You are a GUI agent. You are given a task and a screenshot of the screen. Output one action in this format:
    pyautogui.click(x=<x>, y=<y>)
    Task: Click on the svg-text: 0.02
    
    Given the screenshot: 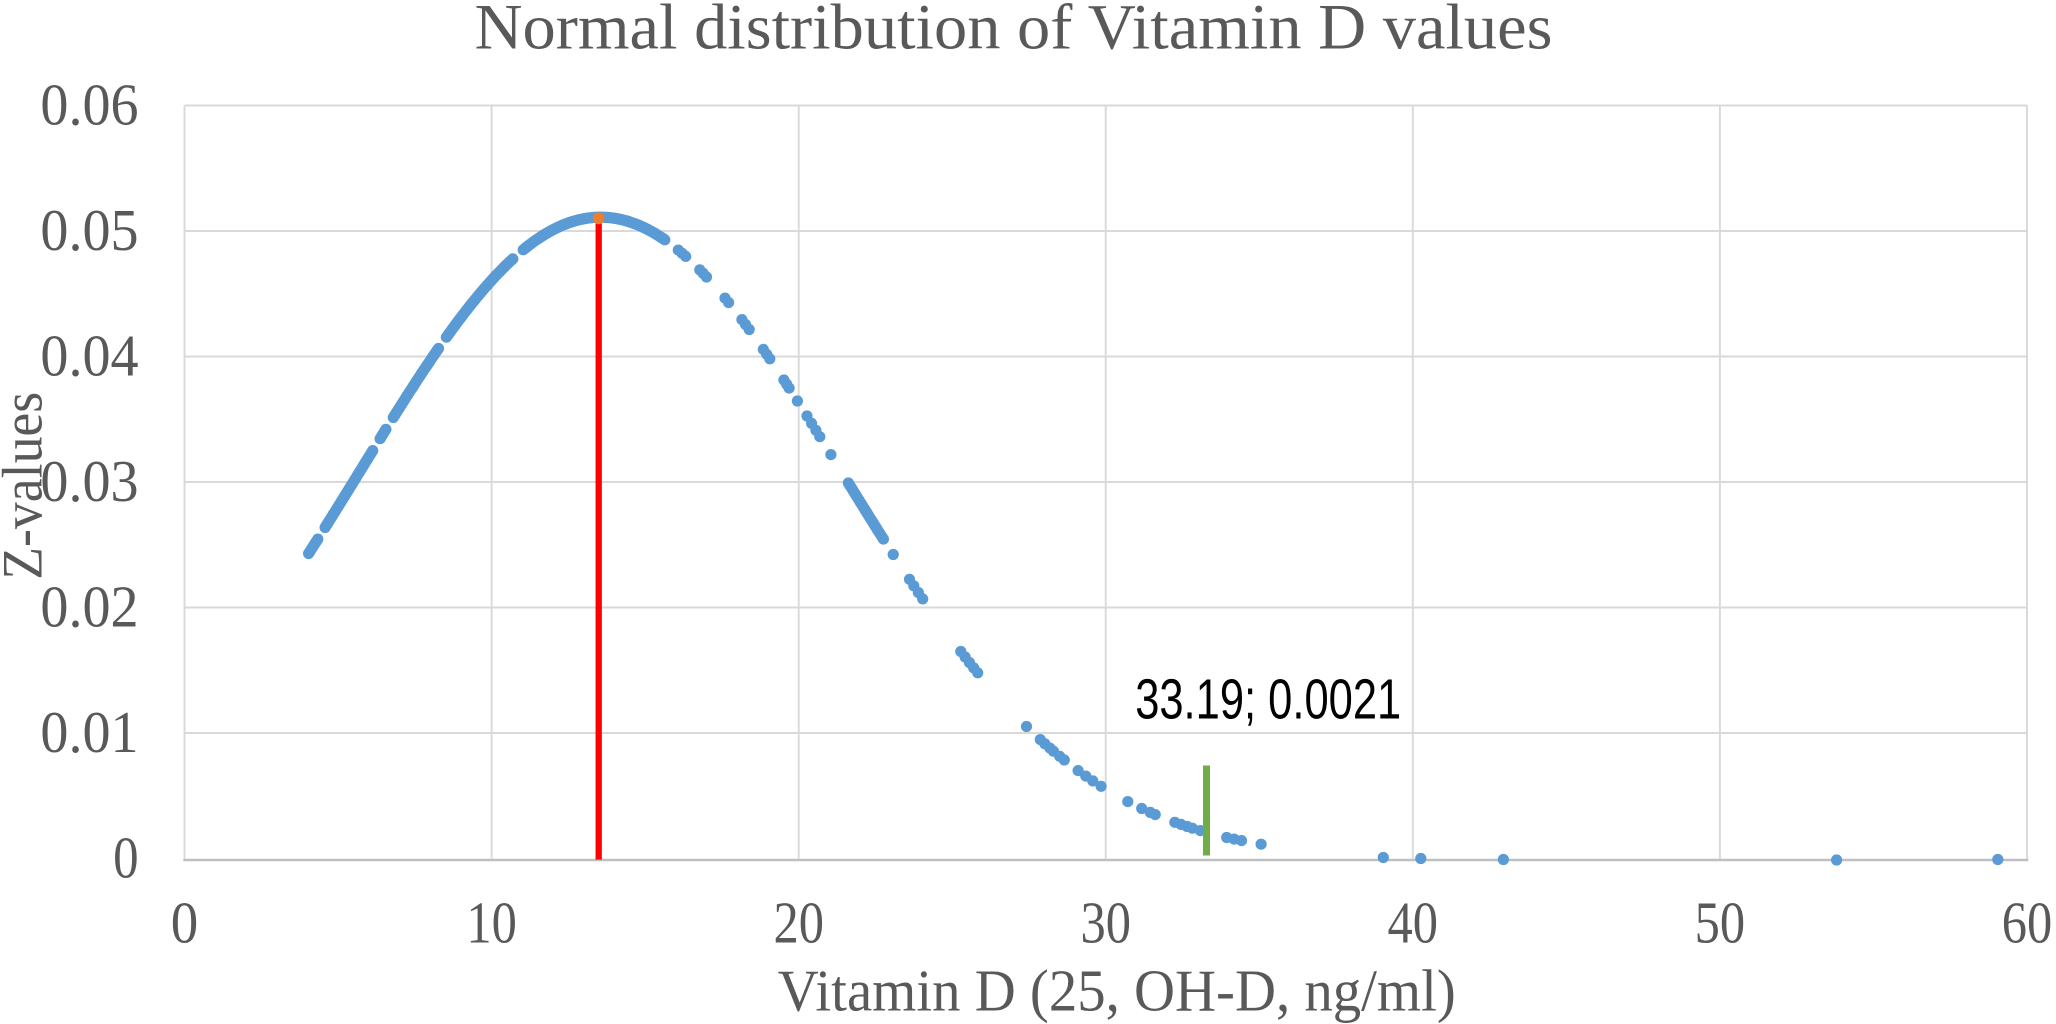 What is the action you would take?
    pyautogui.click(x=89, y=606)
    